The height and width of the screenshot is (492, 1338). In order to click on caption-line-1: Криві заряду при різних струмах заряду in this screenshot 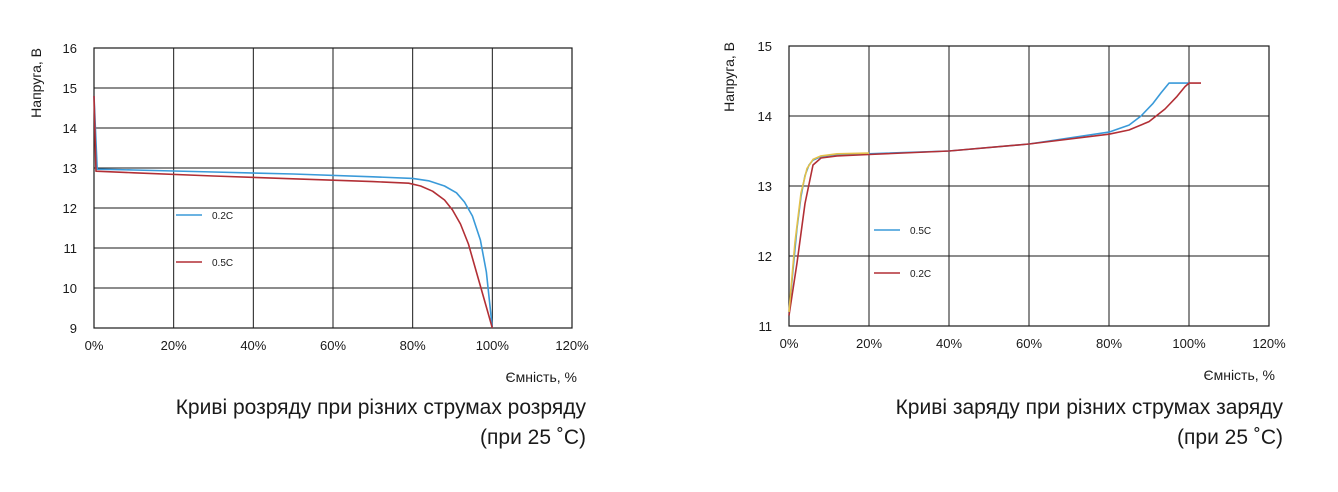, I will do `click(1089, 407)`.